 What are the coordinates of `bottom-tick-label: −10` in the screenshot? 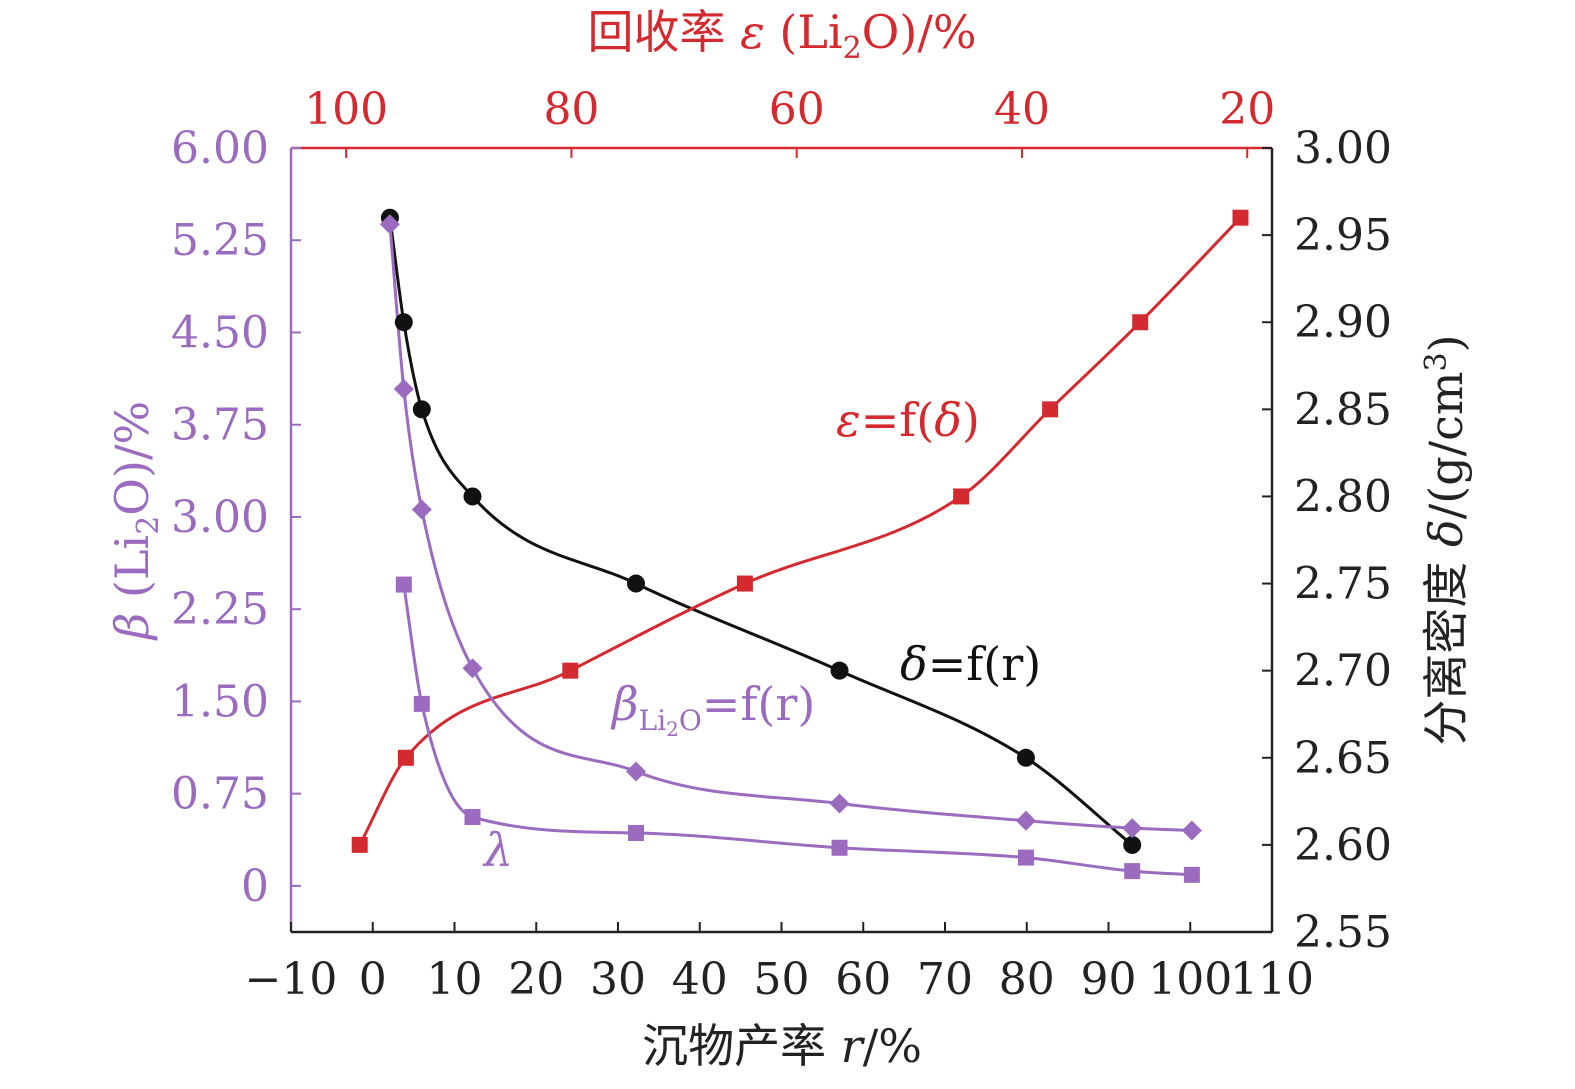 It's located at (291, 979).